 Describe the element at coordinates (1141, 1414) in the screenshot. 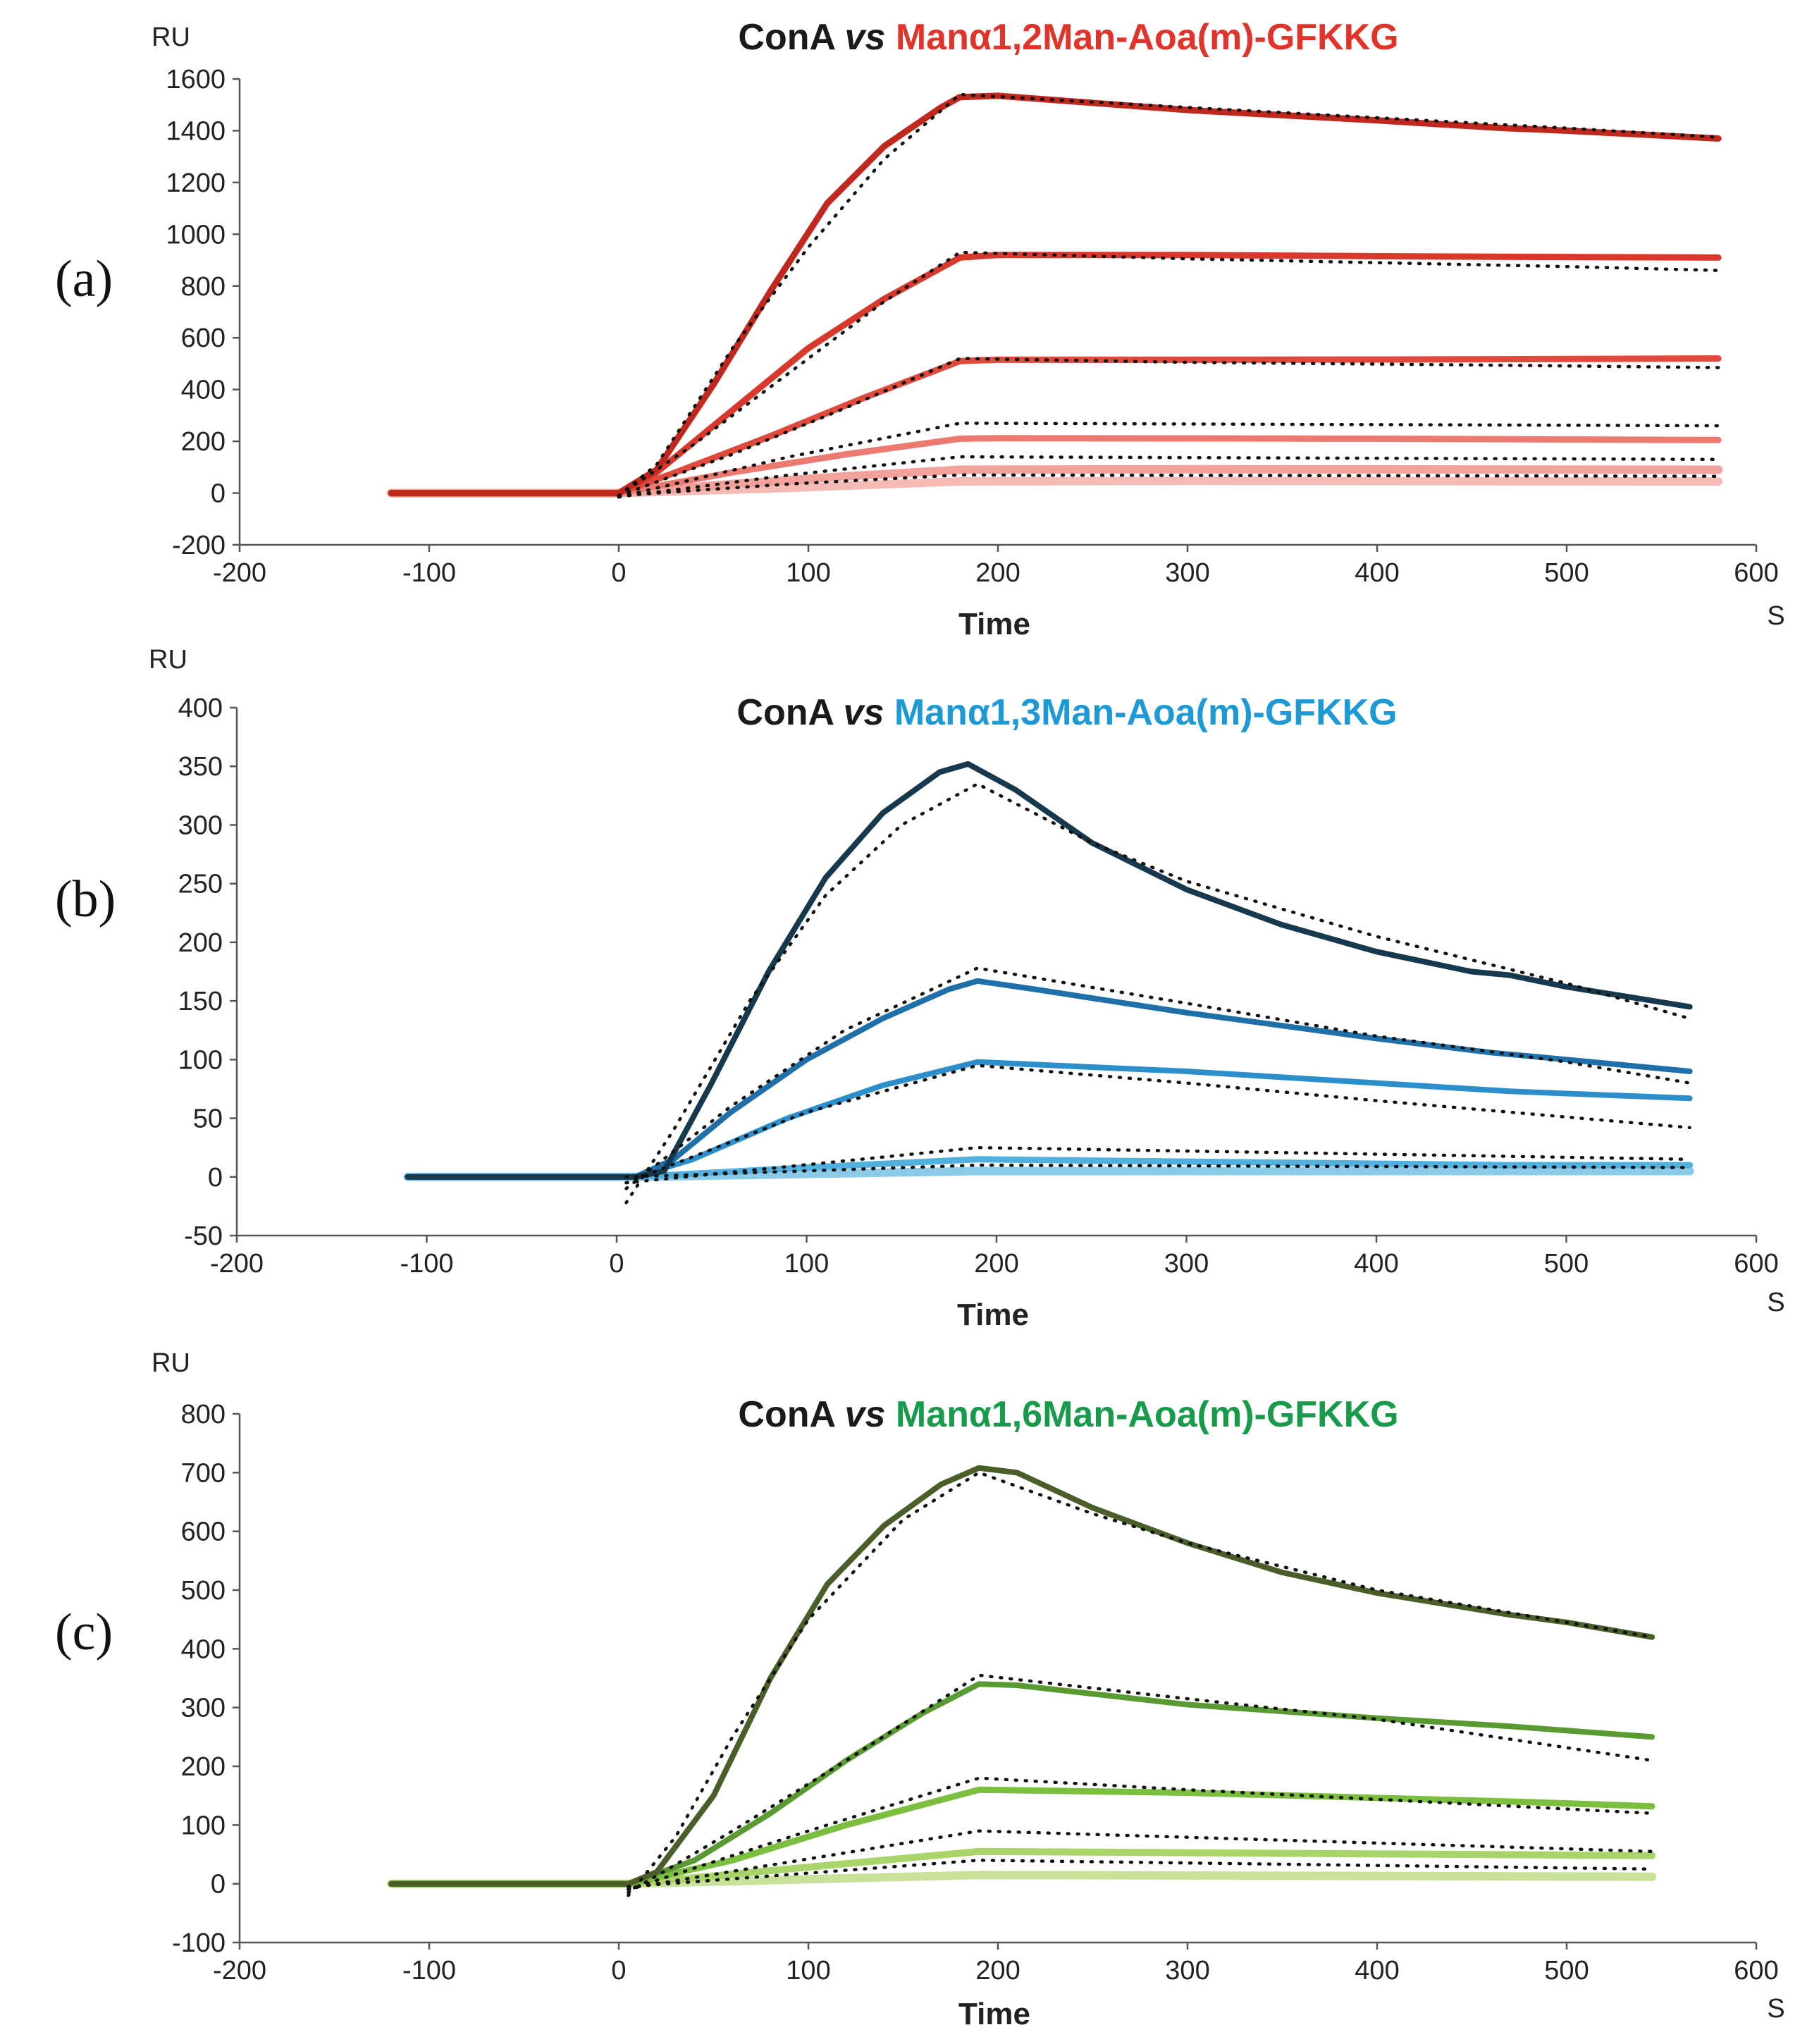

I see `chart-title-part: Manα1,6Man-Aoa(m)-GFKKG` at that location.